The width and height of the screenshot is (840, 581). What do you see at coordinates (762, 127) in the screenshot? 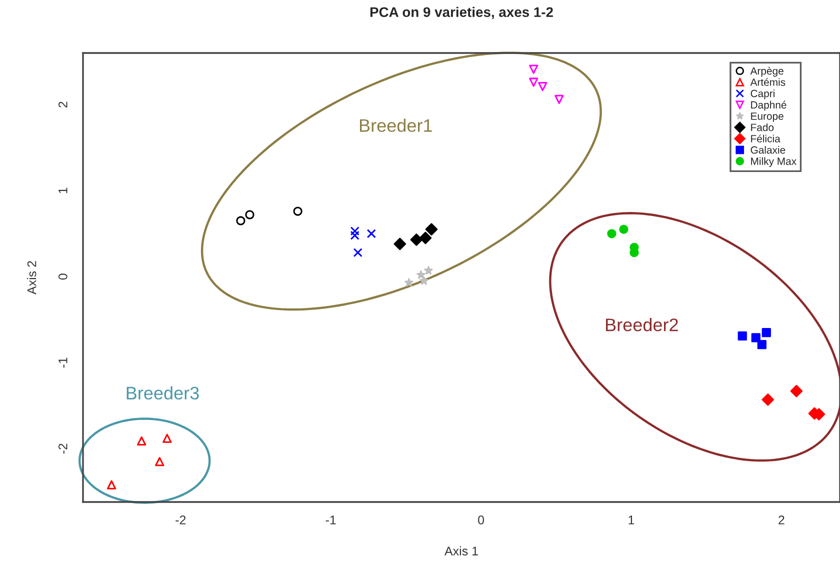
I see `legend-label: Fado` at bounding box center [762, 127].